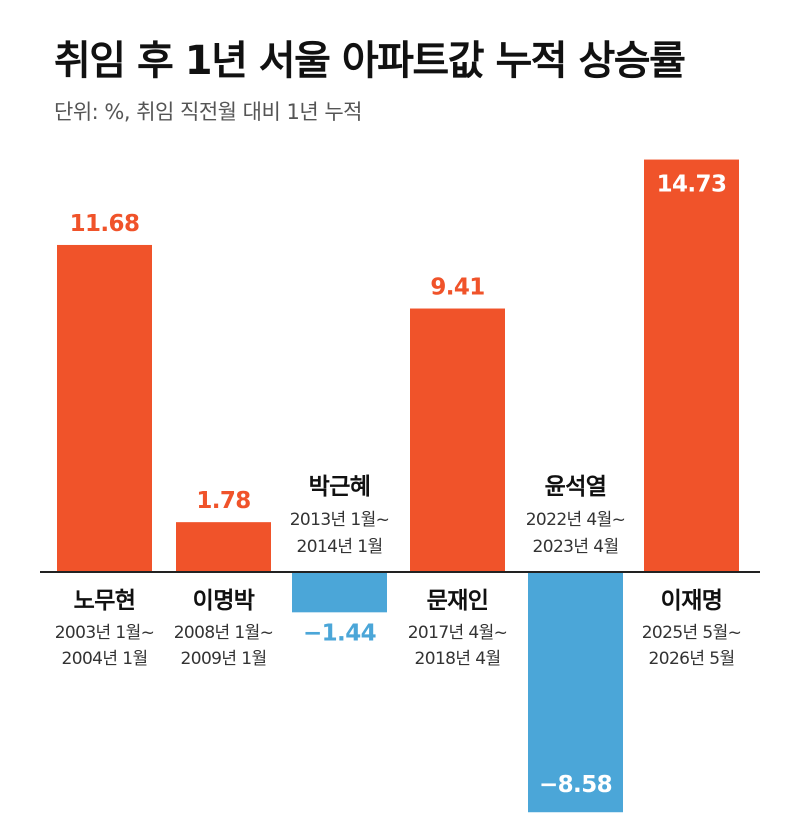 This screenshot has height=836, width=800. Describe the element at coordinates (576, 487) in the screenshot. I see `category-label: 윤석열` at that location.